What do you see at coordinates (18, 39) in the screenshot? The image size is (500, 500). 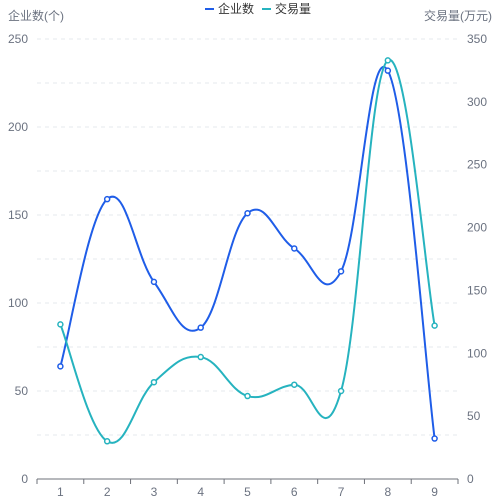 I see `left-axis-tick-label: 250` at bounding box center [18, 39].